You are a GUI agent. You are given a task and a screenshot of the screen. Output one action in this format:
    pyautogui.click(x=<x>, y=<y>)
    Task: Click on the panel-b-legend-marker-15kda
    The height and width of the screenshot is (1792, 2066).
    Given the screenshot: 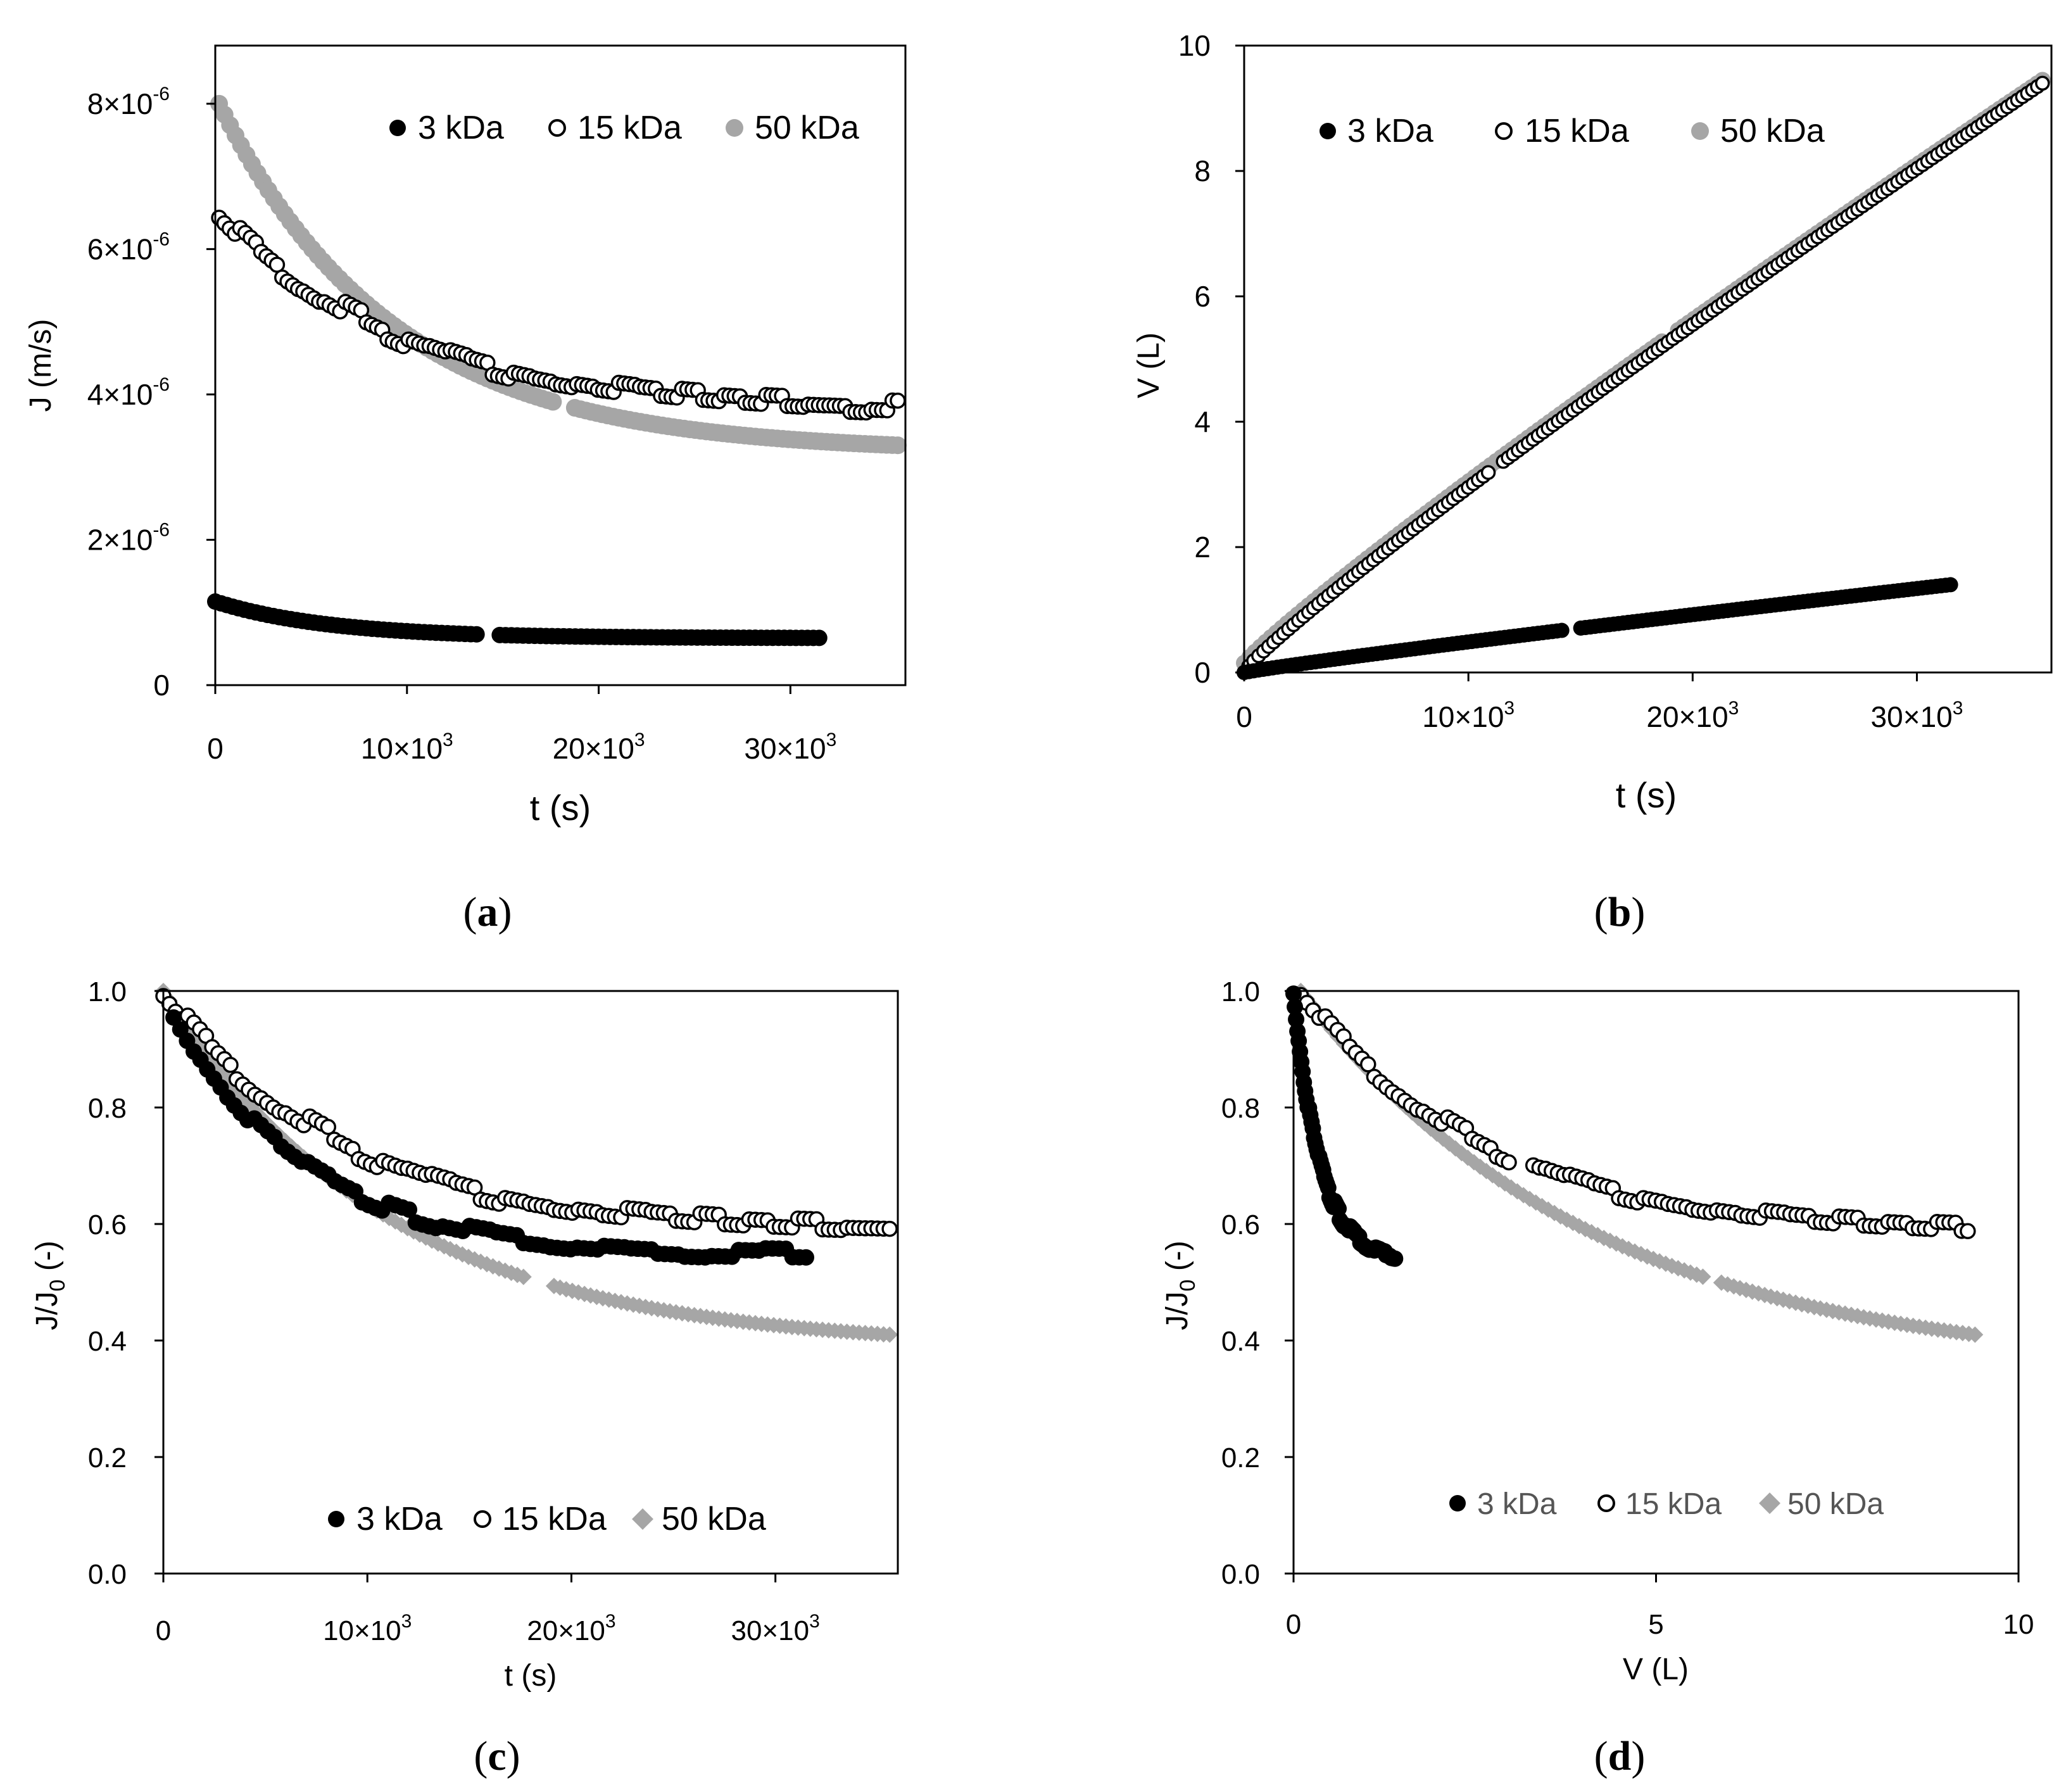 What is the action you would take?
    pyautogui.click(x=1504, y=131)
    